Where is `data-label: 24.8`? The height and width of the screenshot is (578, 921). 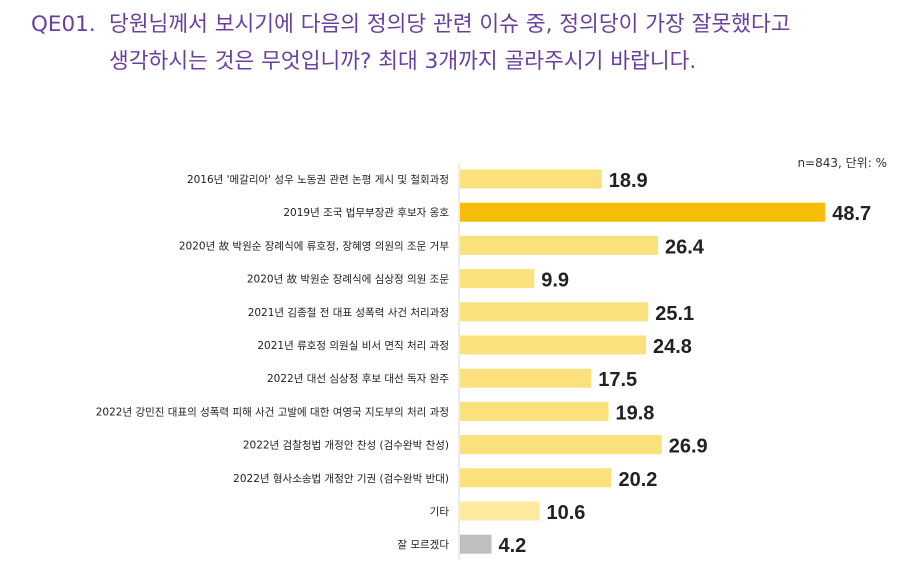 data-label: 24.8 is located at coordinates (672, 347).